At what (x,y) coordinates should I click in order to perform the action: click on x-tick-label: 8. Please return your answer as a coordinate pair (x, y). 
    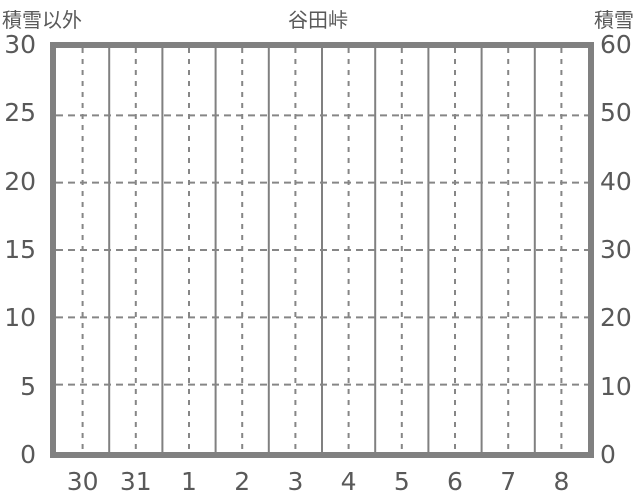
    Looking at the image, I should click on (561, 481).